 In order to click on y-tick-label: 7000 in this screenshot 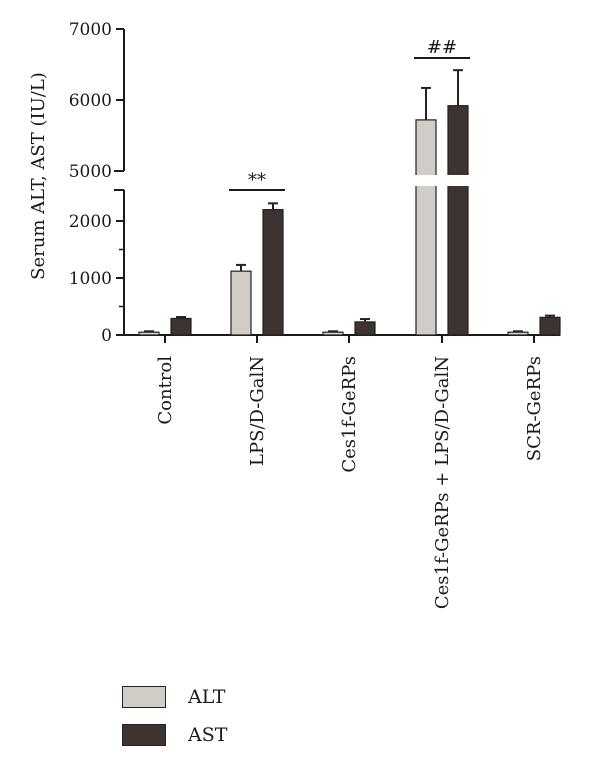, I will do `click(90, 30)`.